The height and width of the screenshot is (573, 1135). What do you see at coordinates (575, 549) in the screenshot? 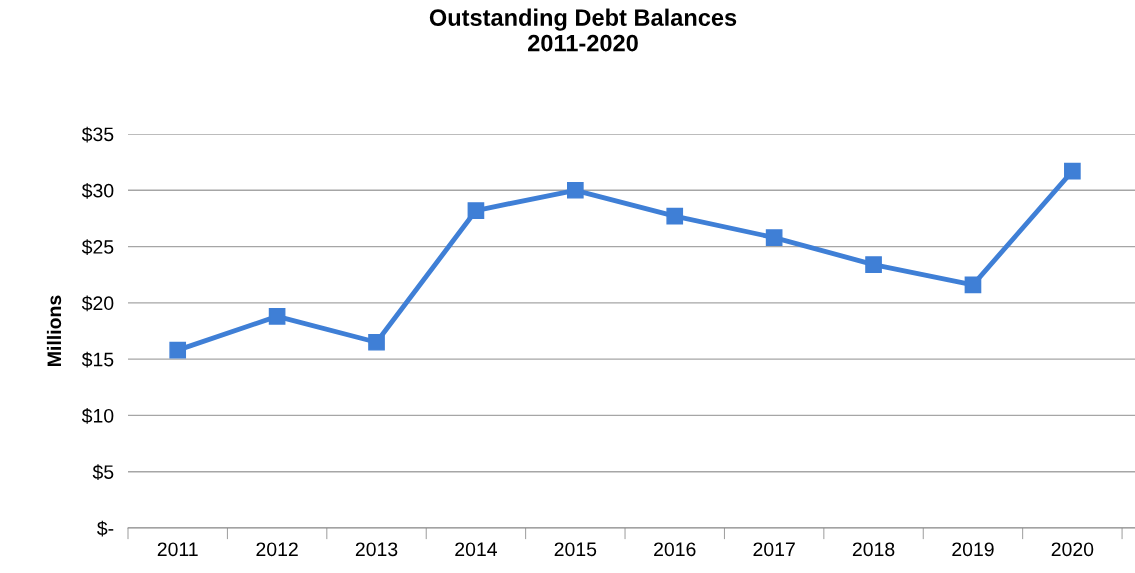
I see `x-tick-label: 2015` at bounding box center [575, 549].